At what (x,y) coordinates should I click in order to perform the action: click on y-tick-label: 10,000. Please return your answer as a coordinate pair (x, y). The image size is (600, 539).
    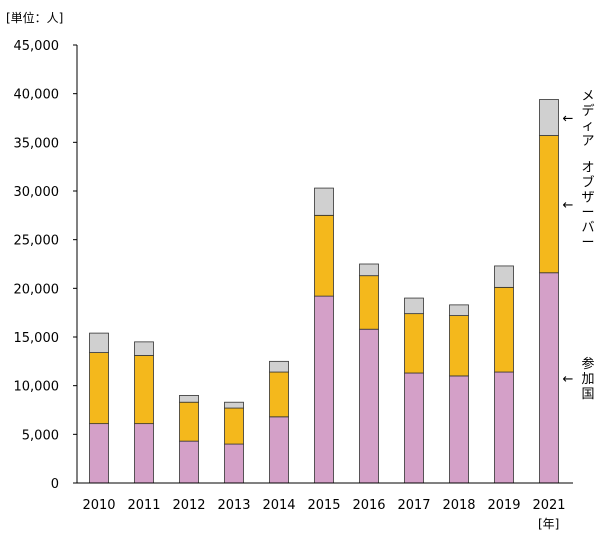
    Looking at the image, I should click on (37, 387).